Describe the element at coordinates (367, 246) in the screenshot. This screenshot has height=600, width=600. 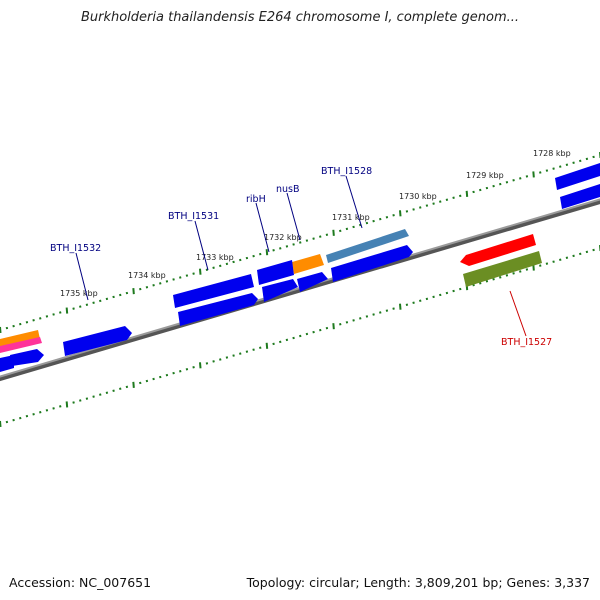
I see `gene-feature-steelblue` at that location.